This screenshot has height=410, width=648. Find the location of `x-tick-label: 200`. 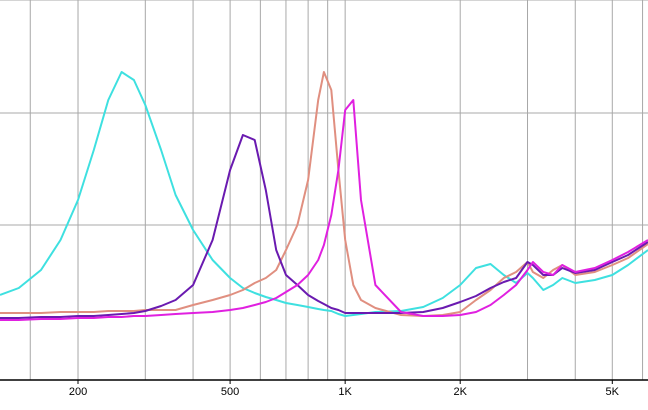

x-tick-label: 200 is located at coordinates (78, 392).